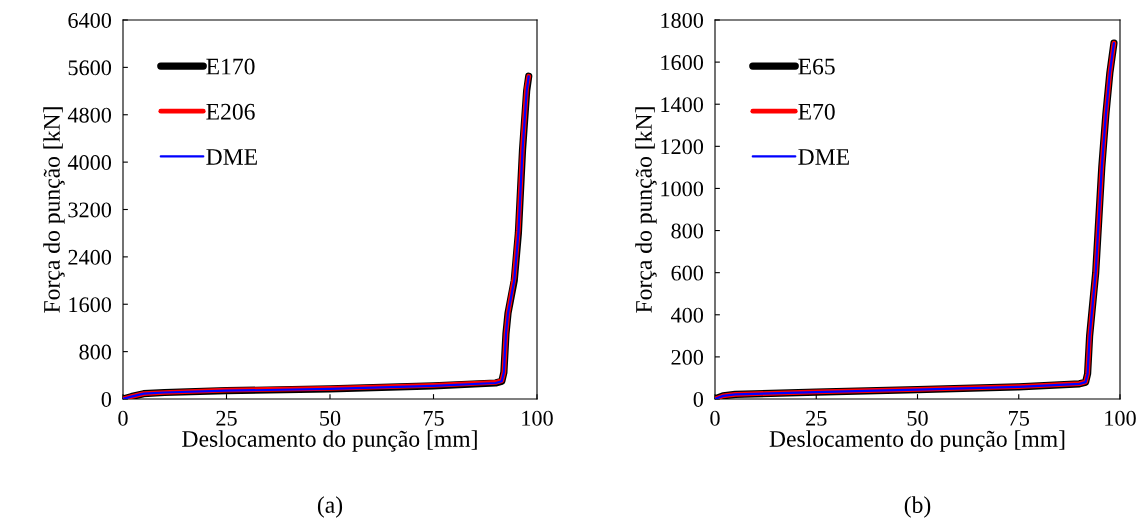 The height and width of the screenshot is (532, 1147). I want to click on legend-label: E65, so click(816, 66).